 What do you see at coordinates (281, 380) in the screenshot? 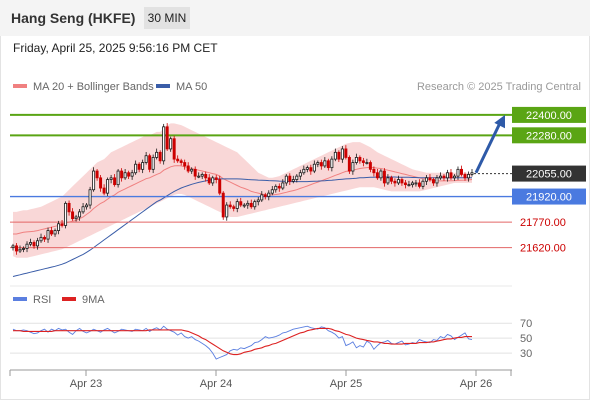
I see `x-axis-ticks: Apr 23 Apr 24 Apr 25 Apr 26` at bounding box center [281, 380].